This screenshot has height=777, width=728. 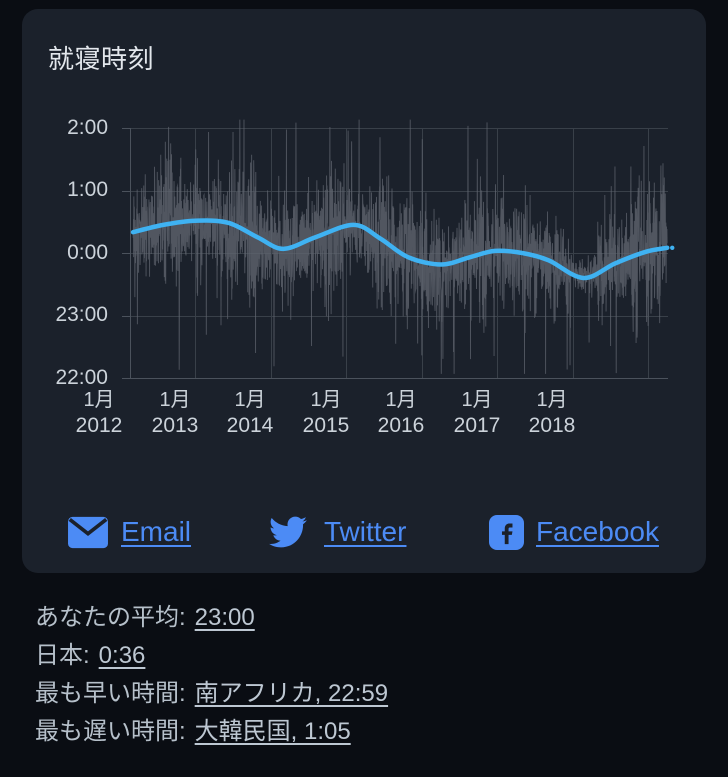 What do you see at coordinates (326, 413) in the screenshot?
I see `x-tick-label-2015: 1月 2015` at bounding box center [326, 413].